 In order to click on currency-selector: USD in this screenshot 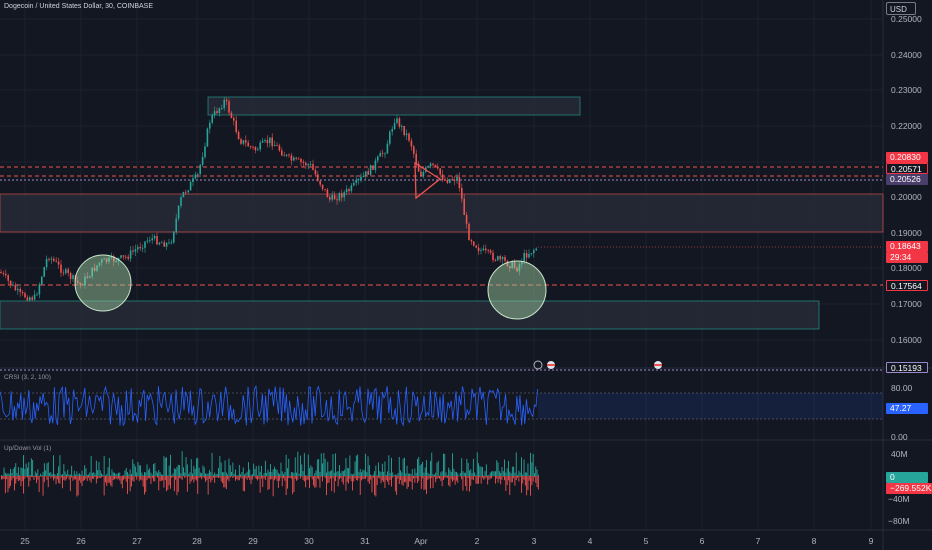, I will do `click(901, 8)`.